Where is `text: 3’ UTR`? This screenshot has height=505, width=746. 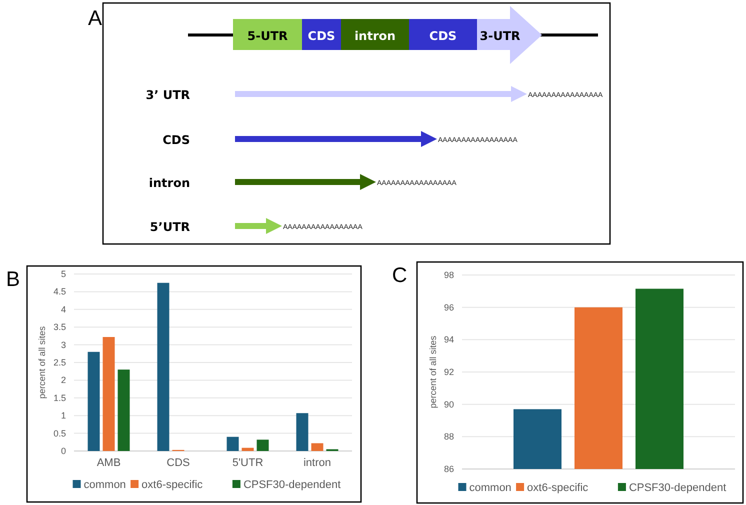 text: 3’ UTR is located at coordinates (168, 95).